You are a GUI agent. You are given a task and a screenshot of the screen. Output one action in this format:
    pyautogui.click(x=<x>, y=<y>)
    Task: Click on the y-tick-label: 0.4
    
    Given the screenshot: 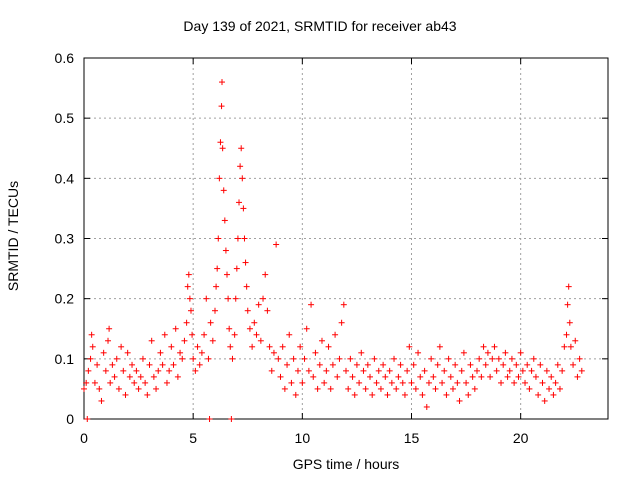 What is the action you would take?
    pyautogui.click(x=65, y=178)
    